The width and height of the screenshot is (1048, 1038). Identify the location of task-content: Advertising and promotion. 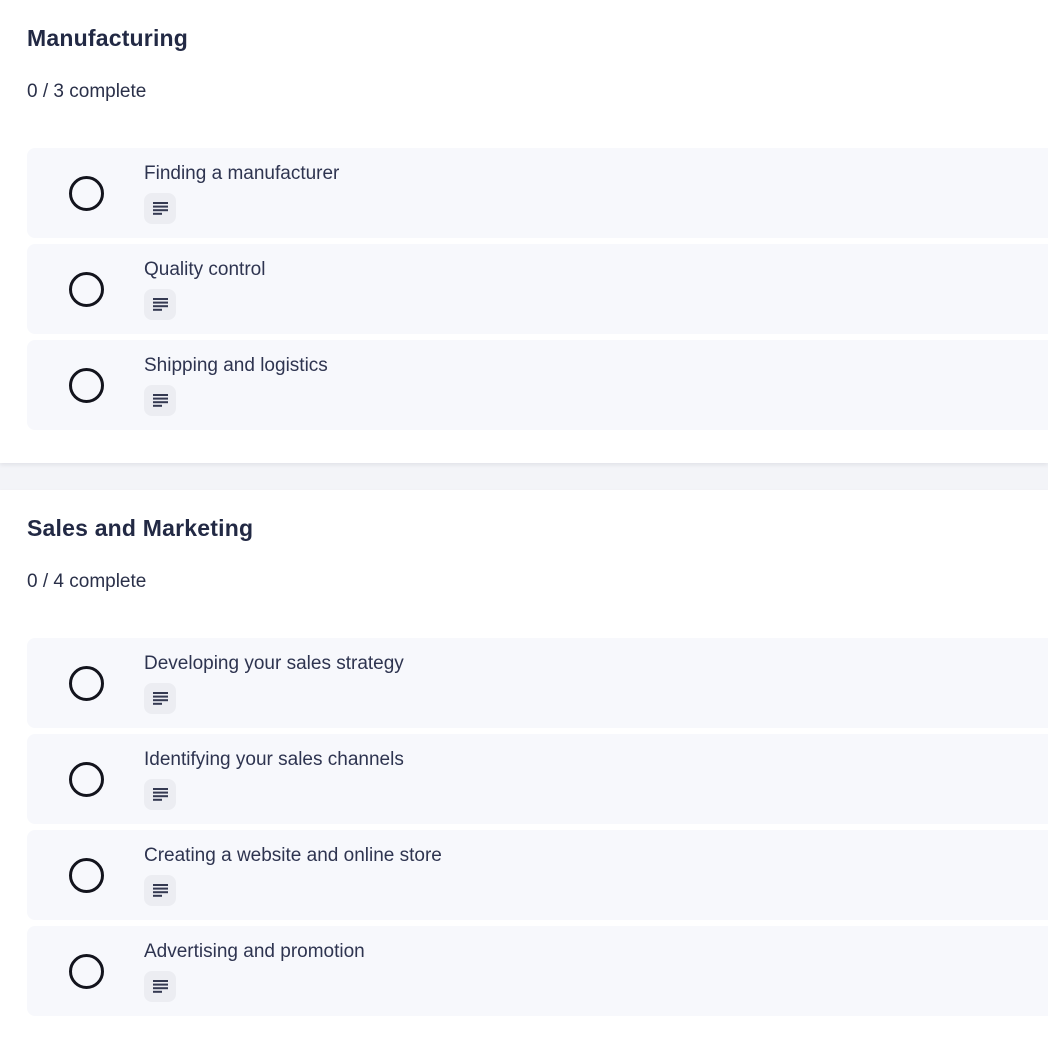
(254, 971).